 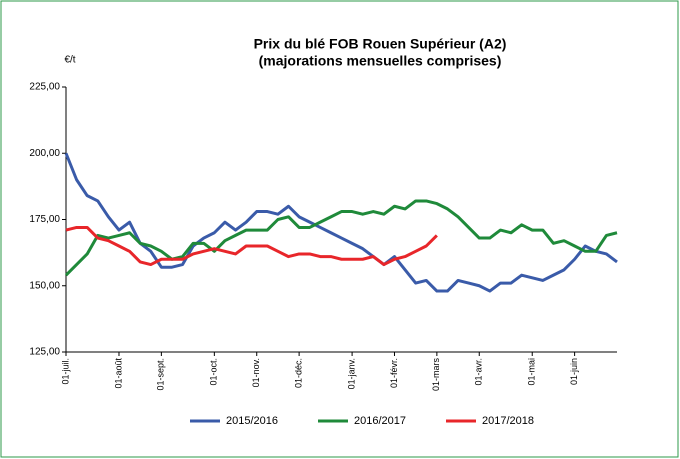 I want to click on y-axis-label: €/t, so click(x=69, y=60).